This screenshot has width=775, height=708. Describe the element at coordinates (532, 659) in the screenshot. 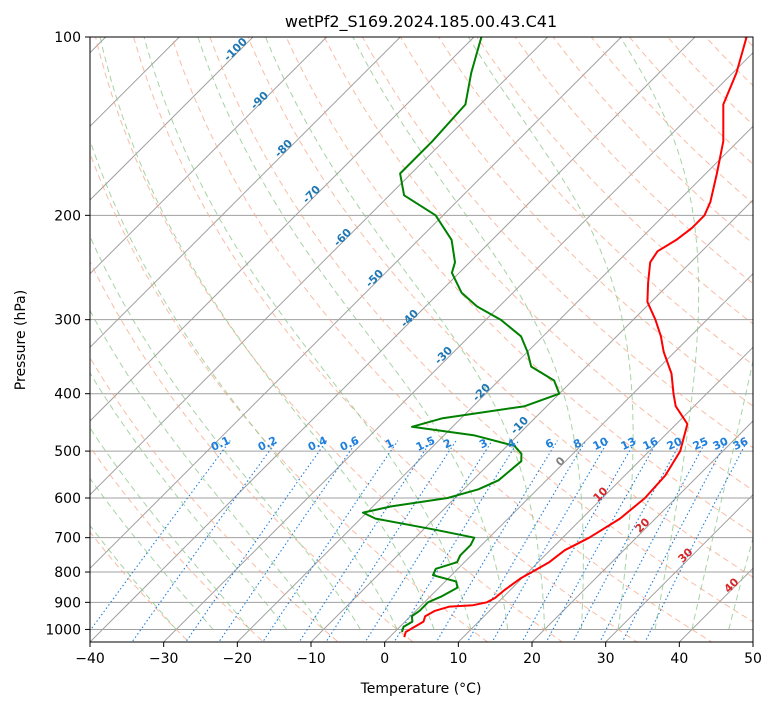

I see `x-tick-label: 20` at that location.